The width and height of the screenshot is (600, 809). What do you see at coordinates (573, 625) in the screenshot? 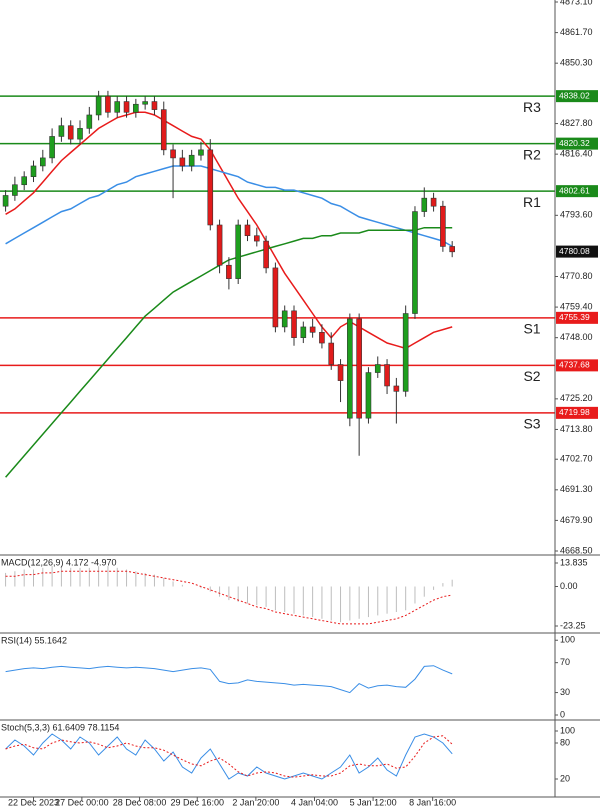
I see `y-tick-label: -23.25` at bounding box center [573, 625].